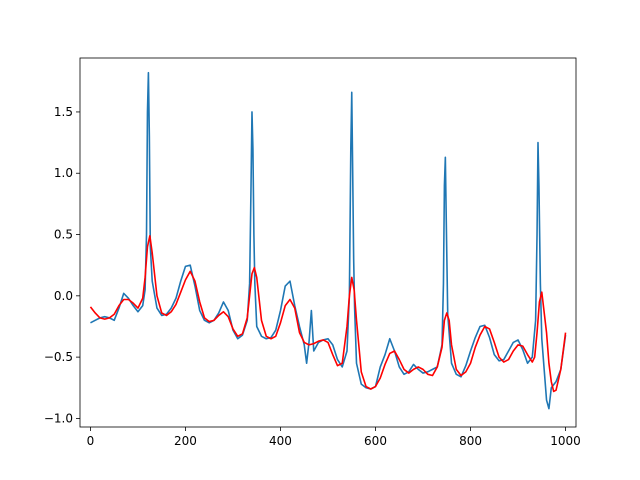 This screenshot has width=640, height=480. Describe the element at coordinates (63, 173) in the screenshot. I see `y-tick-label: 1.0` at that location.